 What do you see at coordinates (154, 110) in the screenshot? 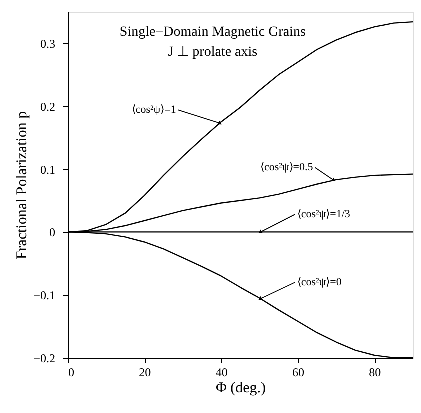
I see `annotation: ⟨cos²ψ⟩=1` at bounding box center [154, 110].